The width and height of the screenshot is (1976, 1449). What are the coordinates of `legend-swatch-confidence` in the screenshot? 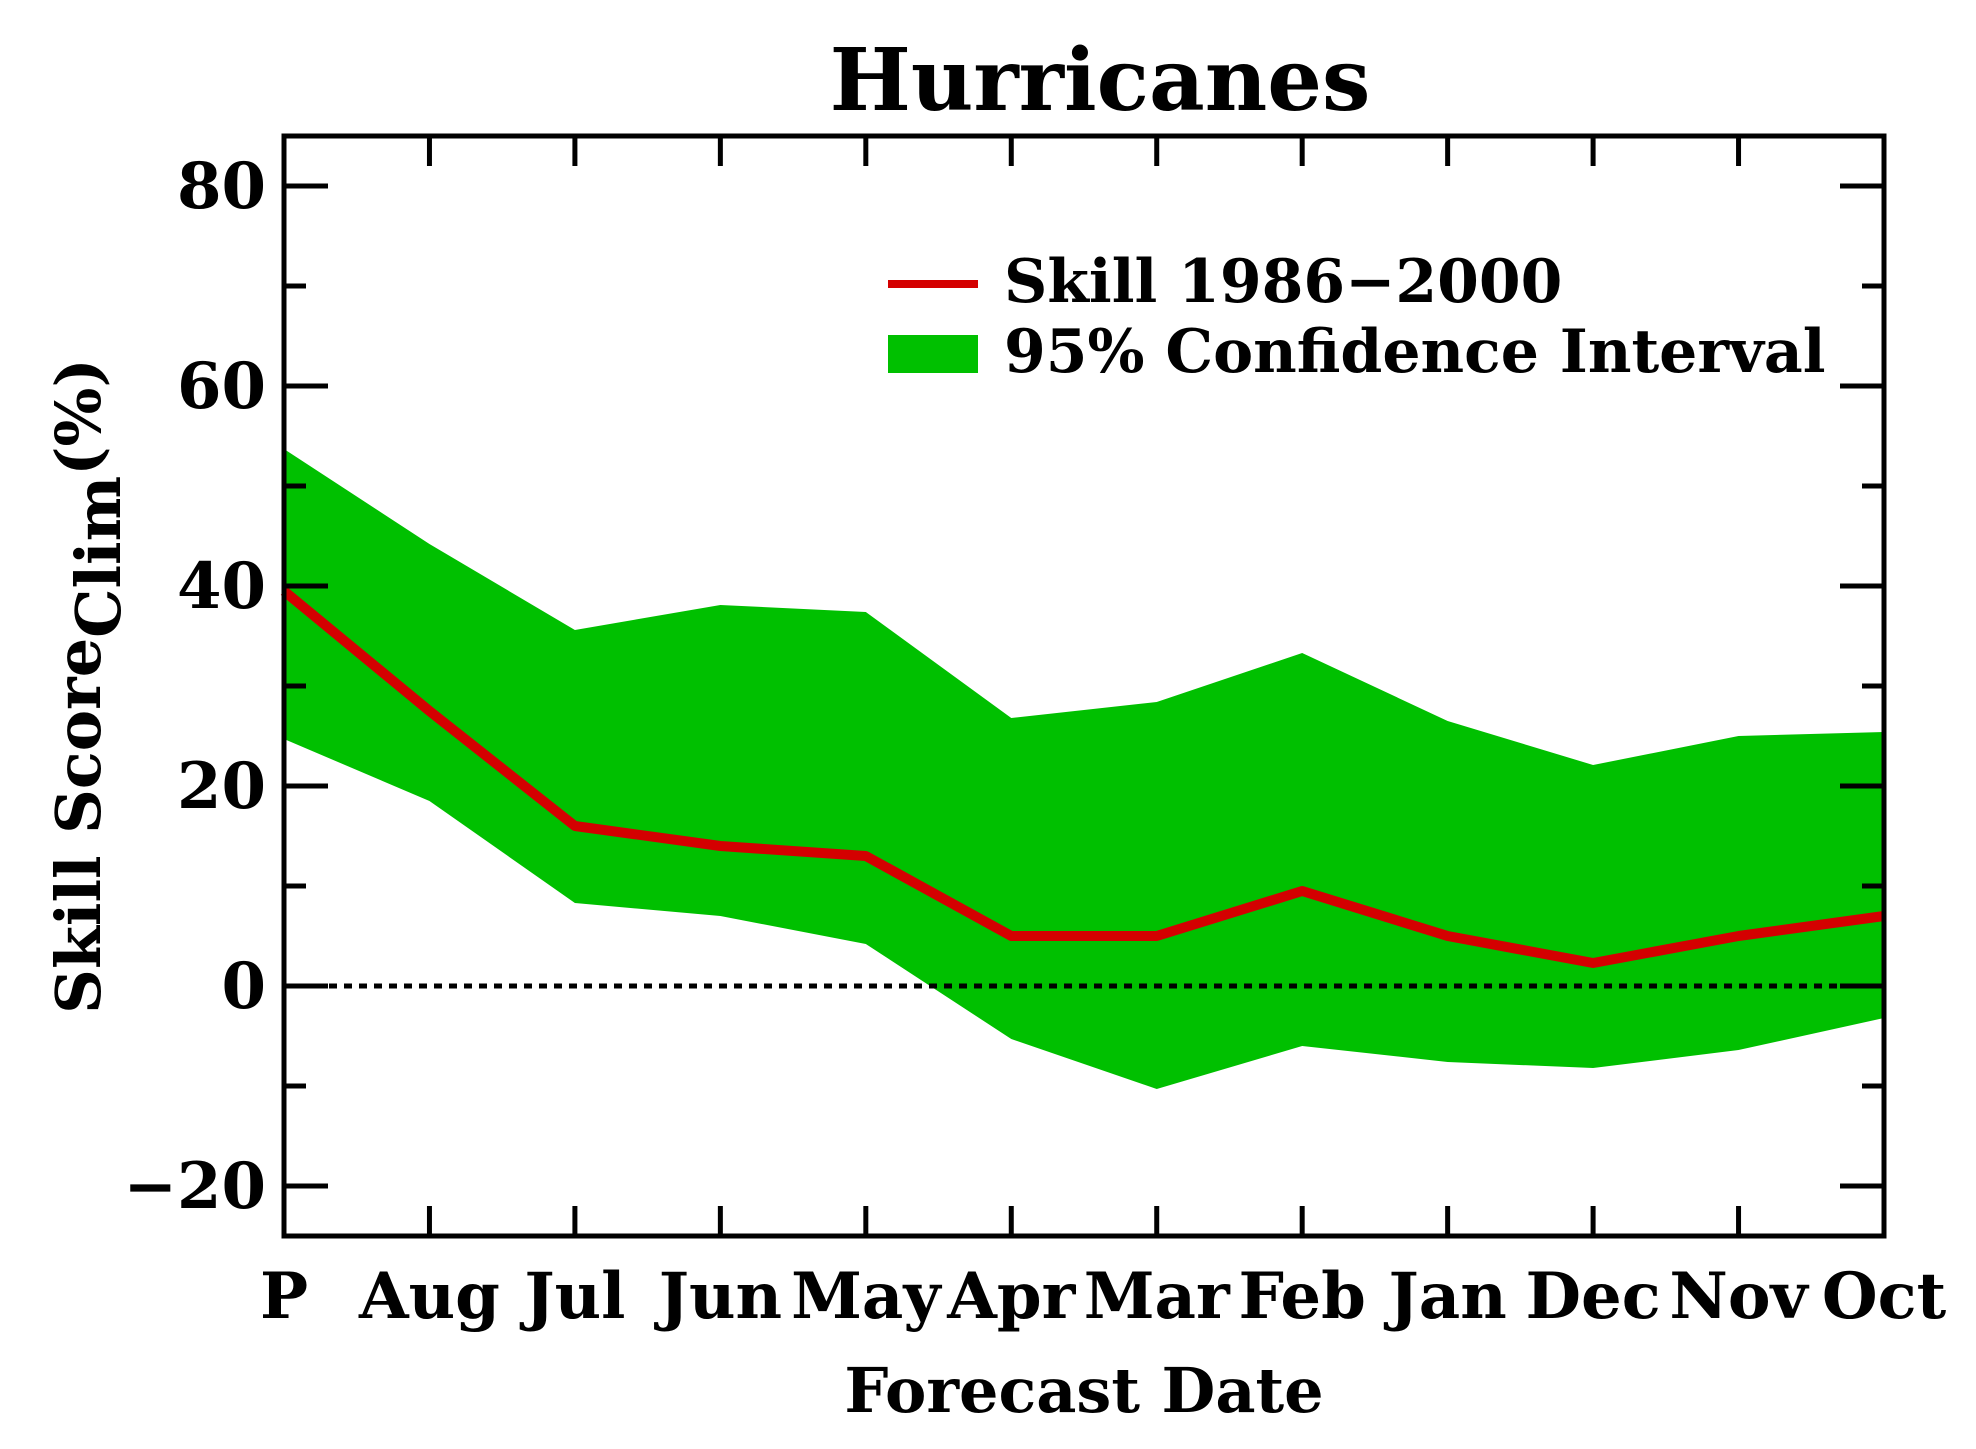 It's located at (933, 354).